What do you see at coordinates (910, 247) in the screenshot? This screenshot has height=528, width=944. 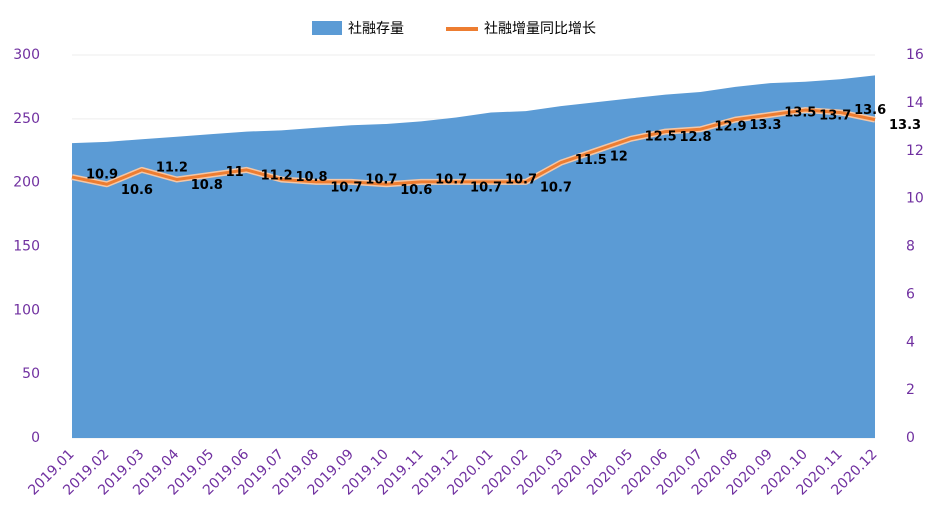 I see `y2-tick-label: 8` at bounding box center [910, 247].